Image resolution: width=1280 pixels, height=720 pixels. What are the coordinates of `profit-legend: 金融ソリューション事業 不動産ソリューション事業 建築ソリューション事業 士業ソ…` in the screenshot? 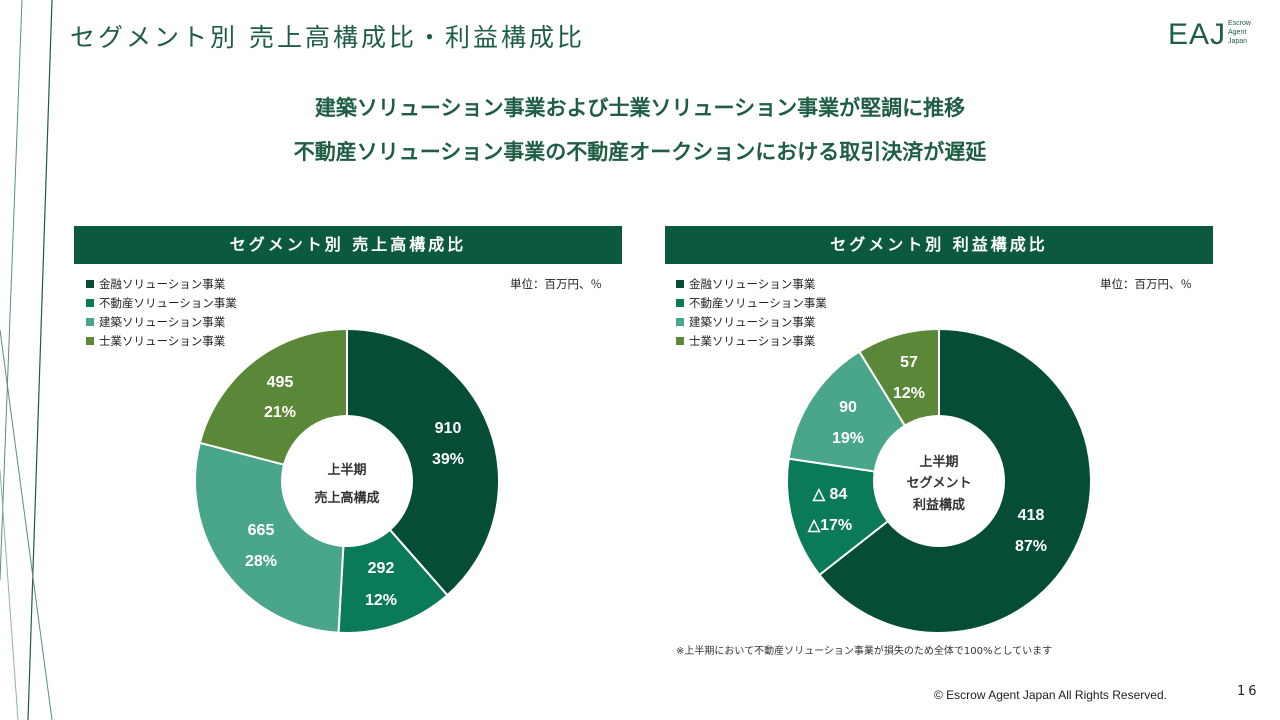 It's located at (751, 313).